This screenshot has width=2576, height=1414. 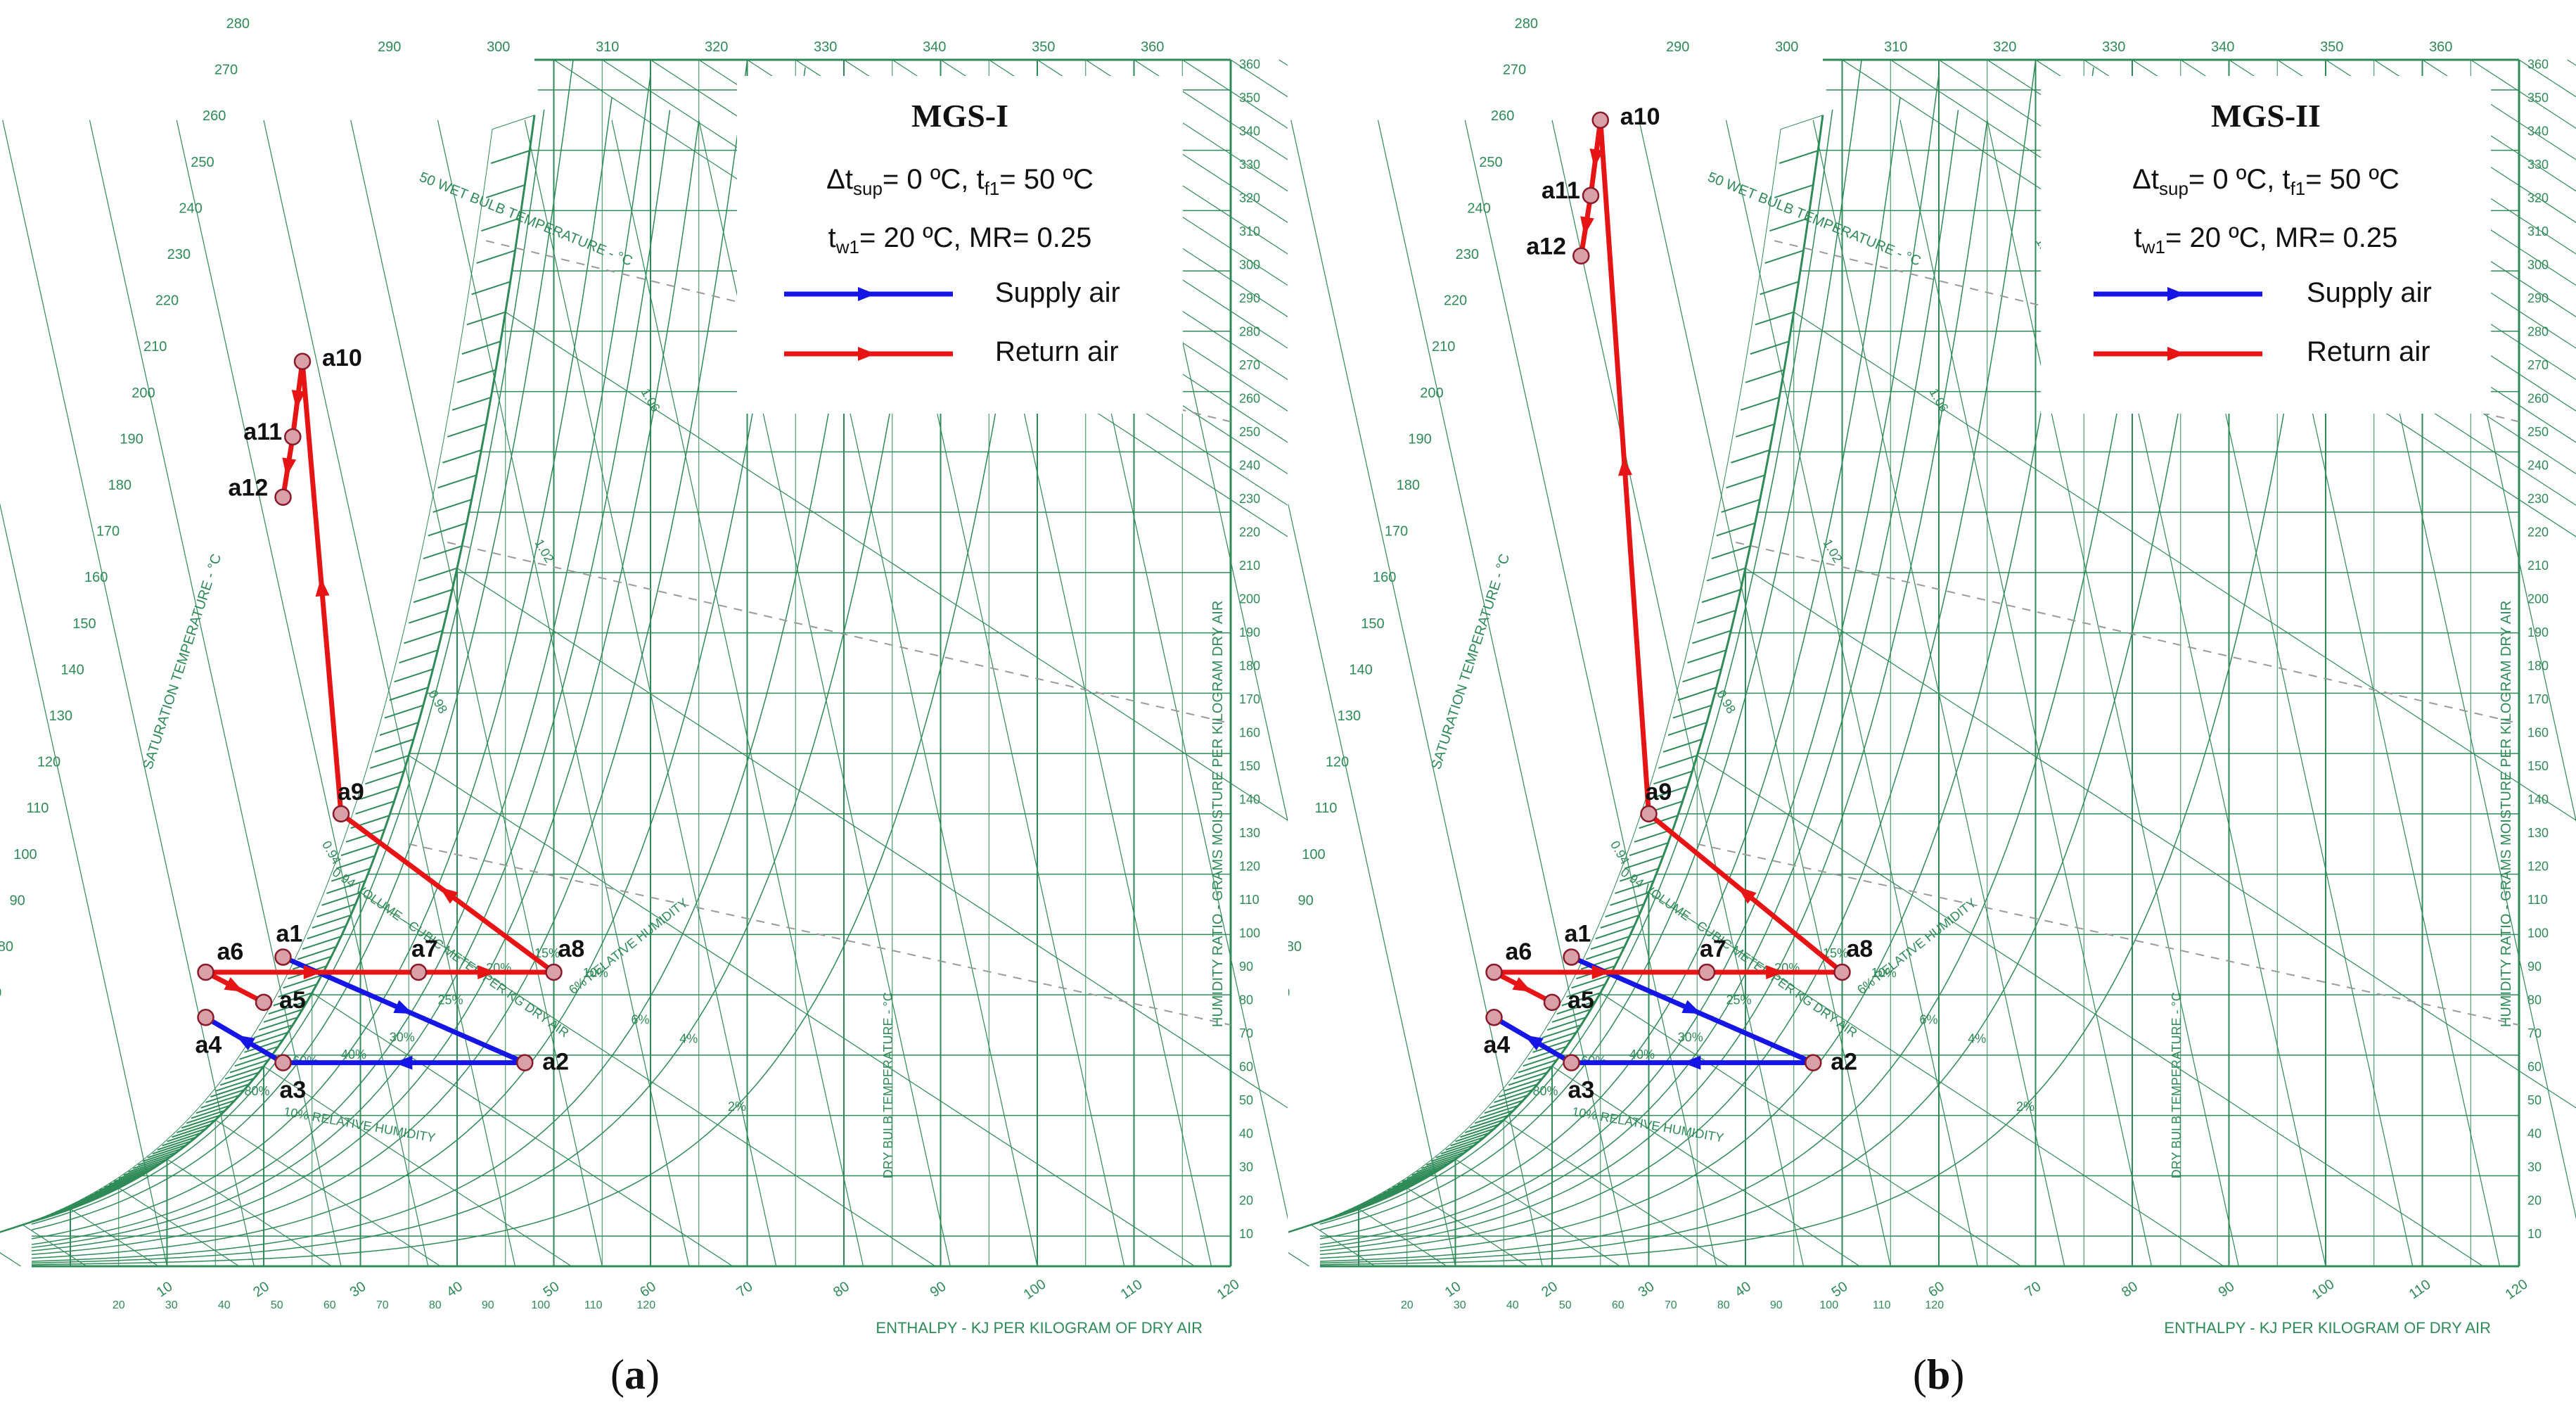 I want to click on enthalpy-bottom-tick-label: 120, so click(x=645, y=1305).